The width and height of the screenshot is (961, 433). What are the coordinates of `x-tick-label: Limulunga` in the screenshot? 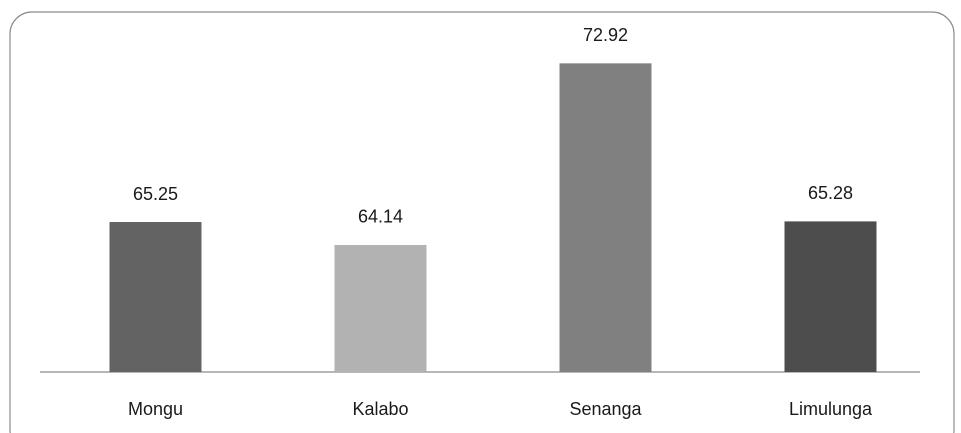 It's located at (831, 409).